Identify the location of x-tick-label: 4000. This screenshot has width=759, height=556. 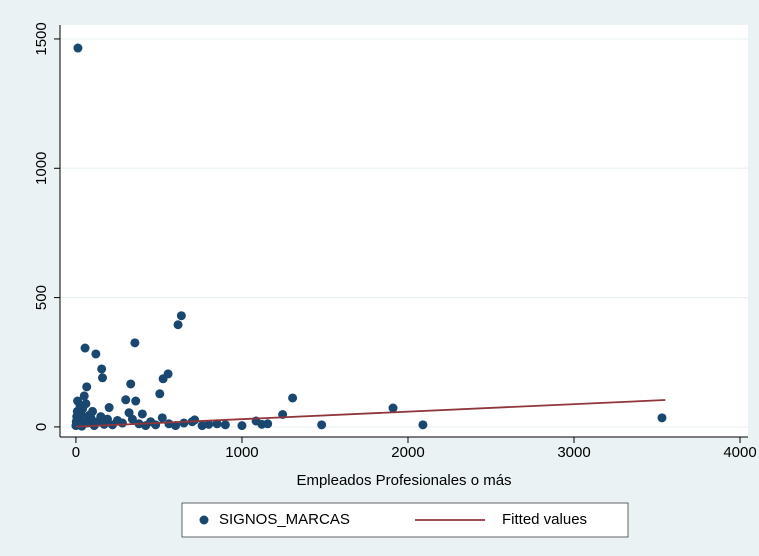
(739, 452).